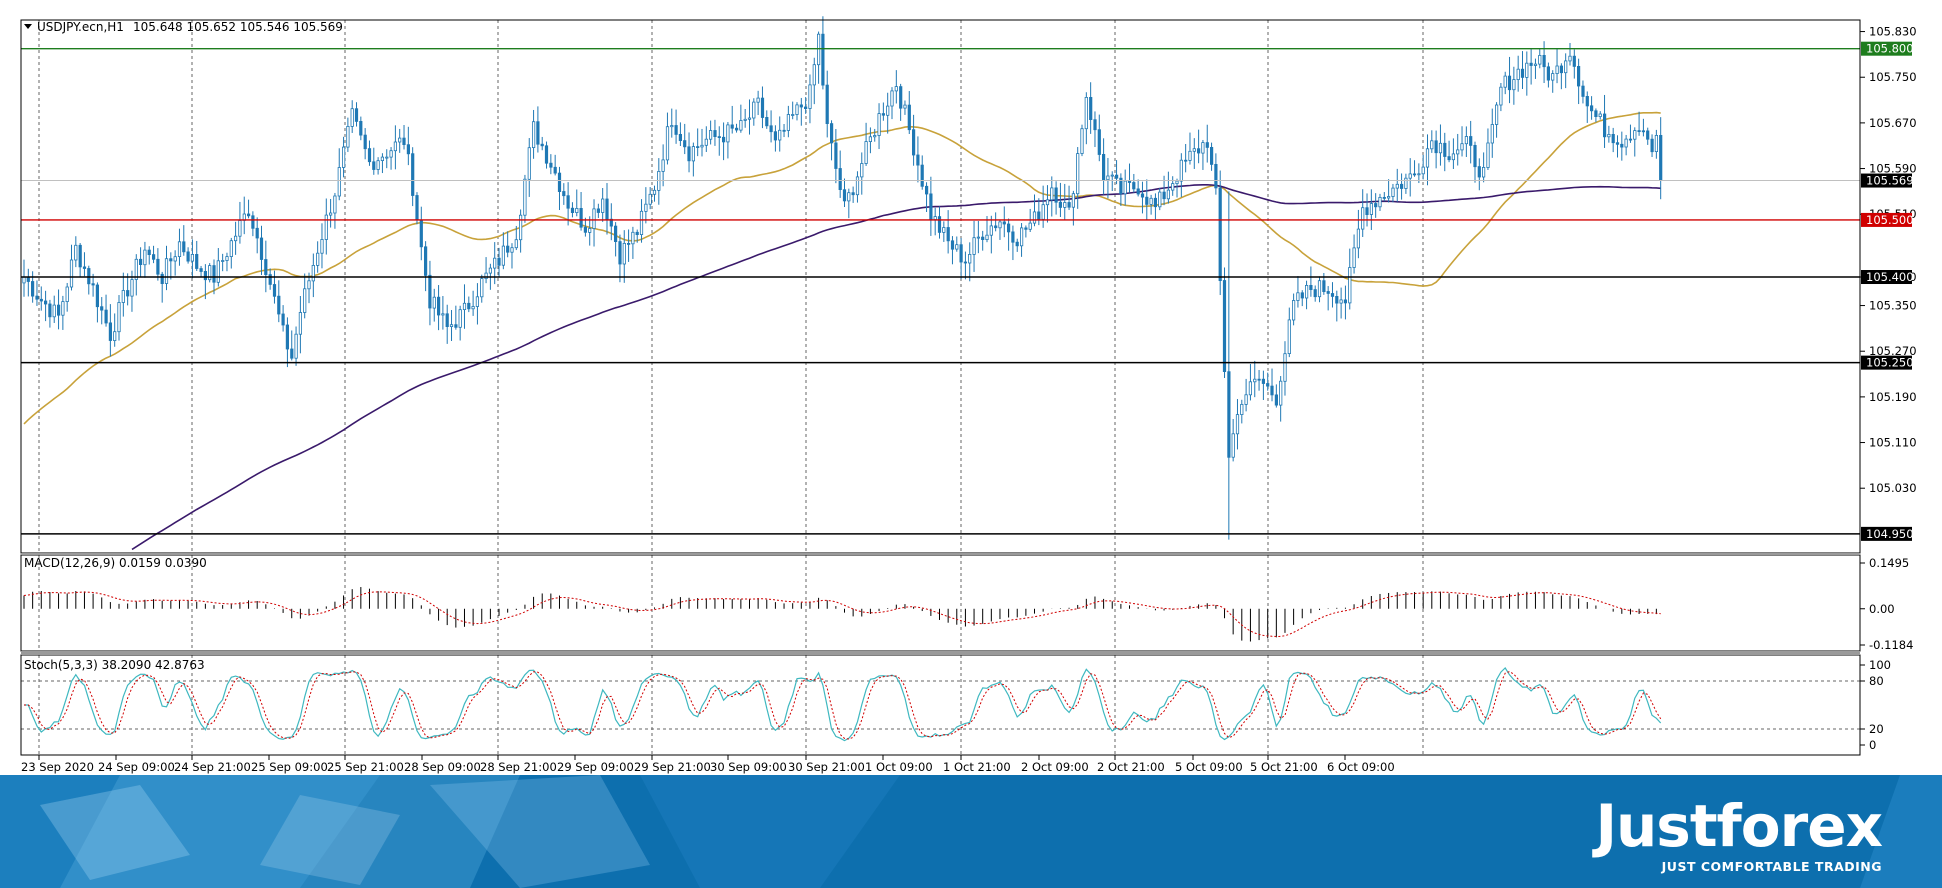 This screenshot has width=1942, height=888. What do you see at coordinates (28, 26) in the screenshot?
I see `dropdown-triangle-icon` at bounding box center [28, 26].